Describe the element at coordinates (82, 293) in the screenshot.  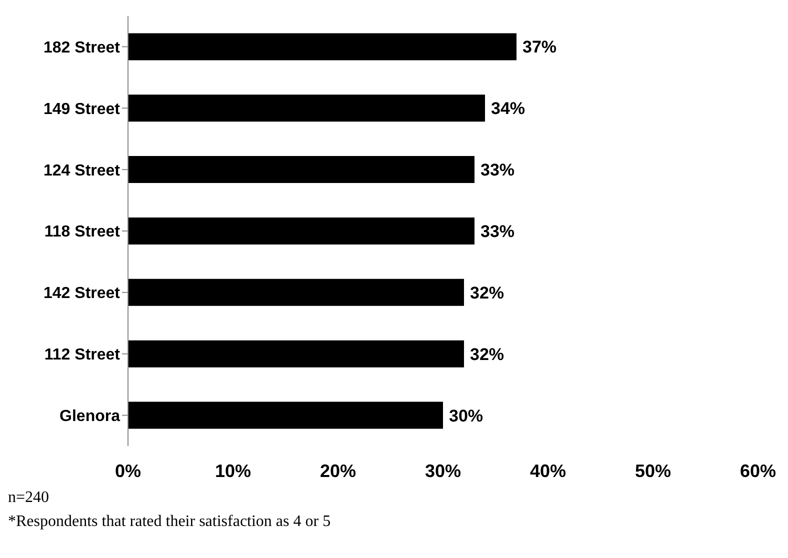
I see `y-tick-label: 142 Street` at that location.